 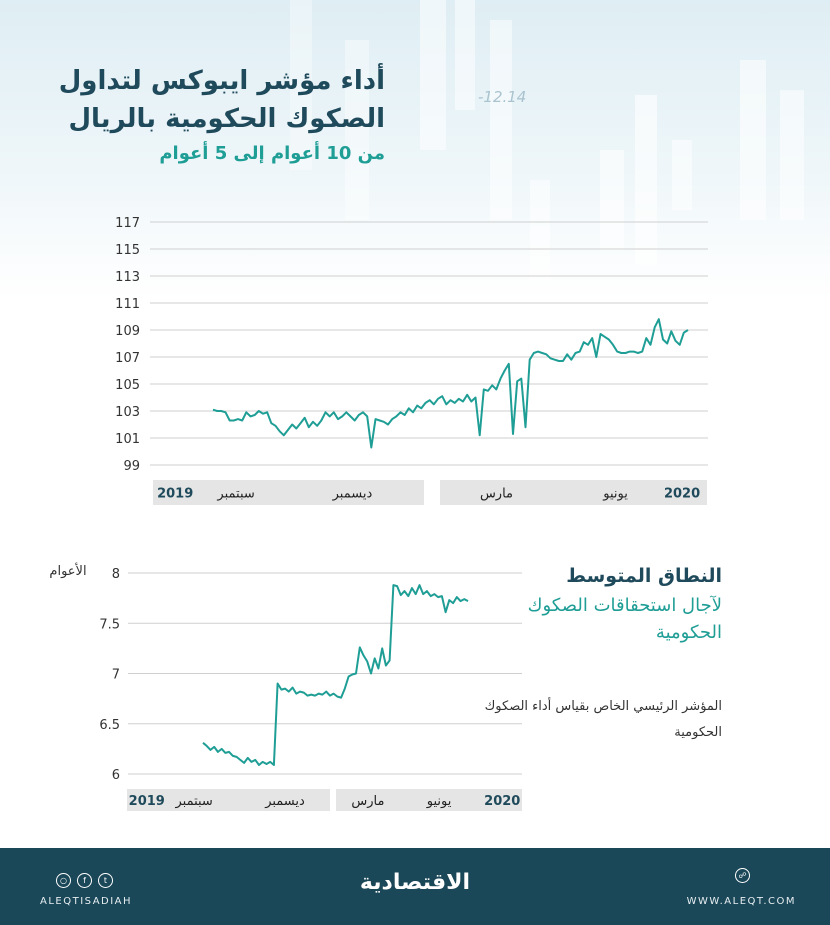 I want to click on facebook-icon: f, so click(x=84, y=880).